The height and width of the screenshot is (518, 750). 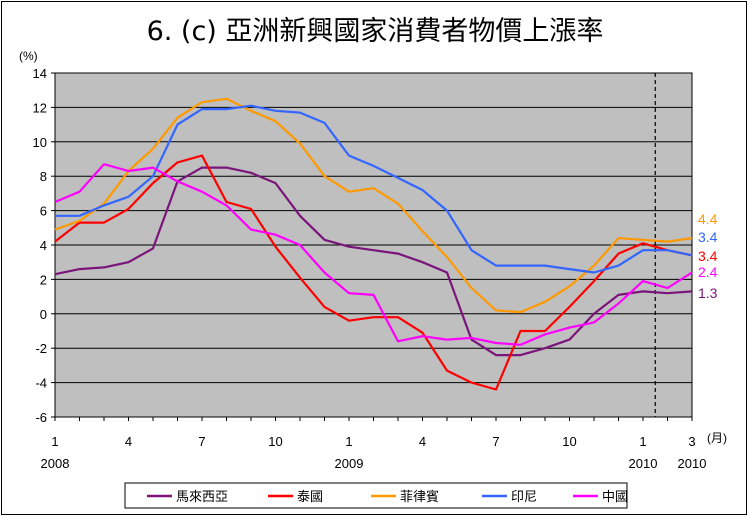 I want to click on y-axis-unit: (%), so click(x=28, y=56).